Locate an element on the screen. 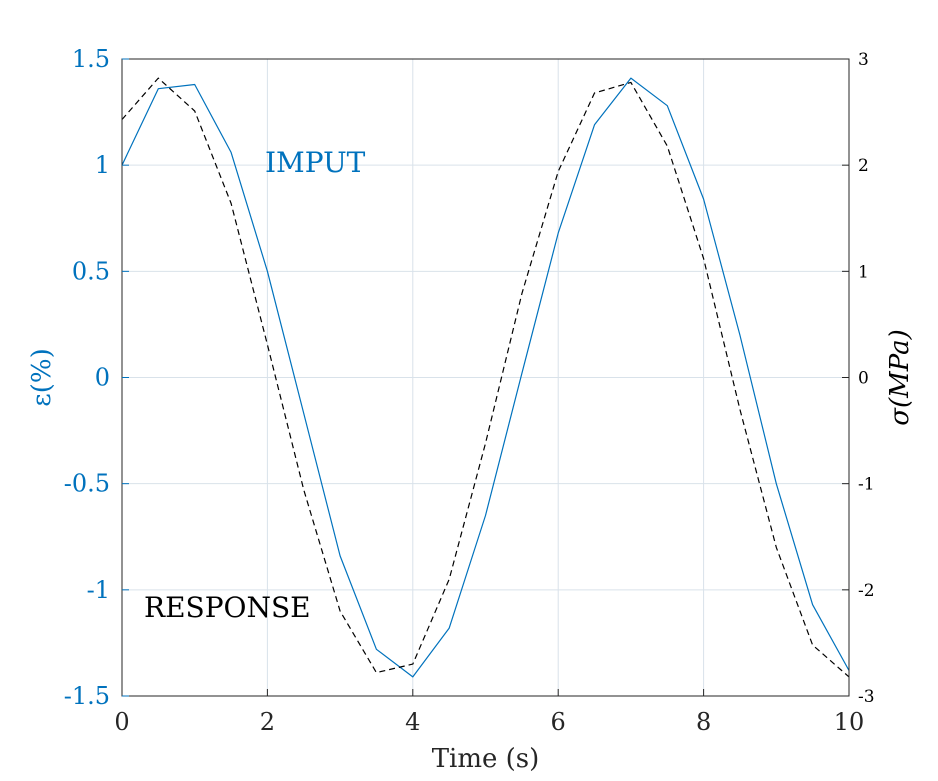  y-left-tick-label: 0.5 is located at coordinates (91, 271).